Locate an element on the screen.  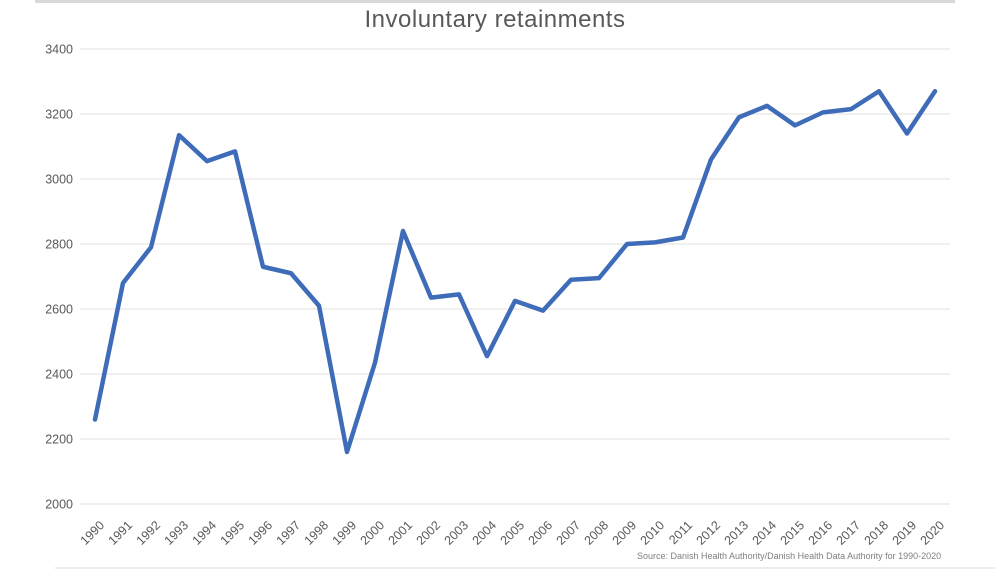
x-axis-tick-label: 2008 is located at coordinates (597, 533).